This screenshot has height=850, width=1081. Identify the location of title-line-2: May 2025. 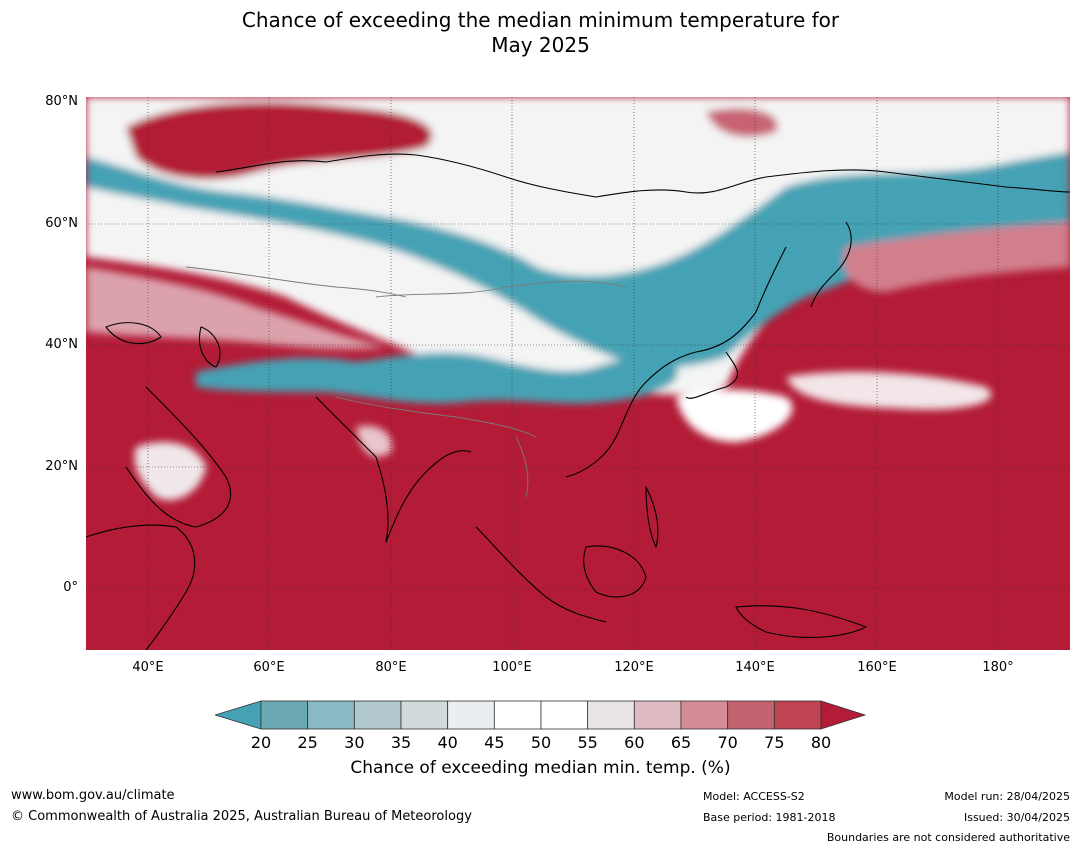
(540, 45).